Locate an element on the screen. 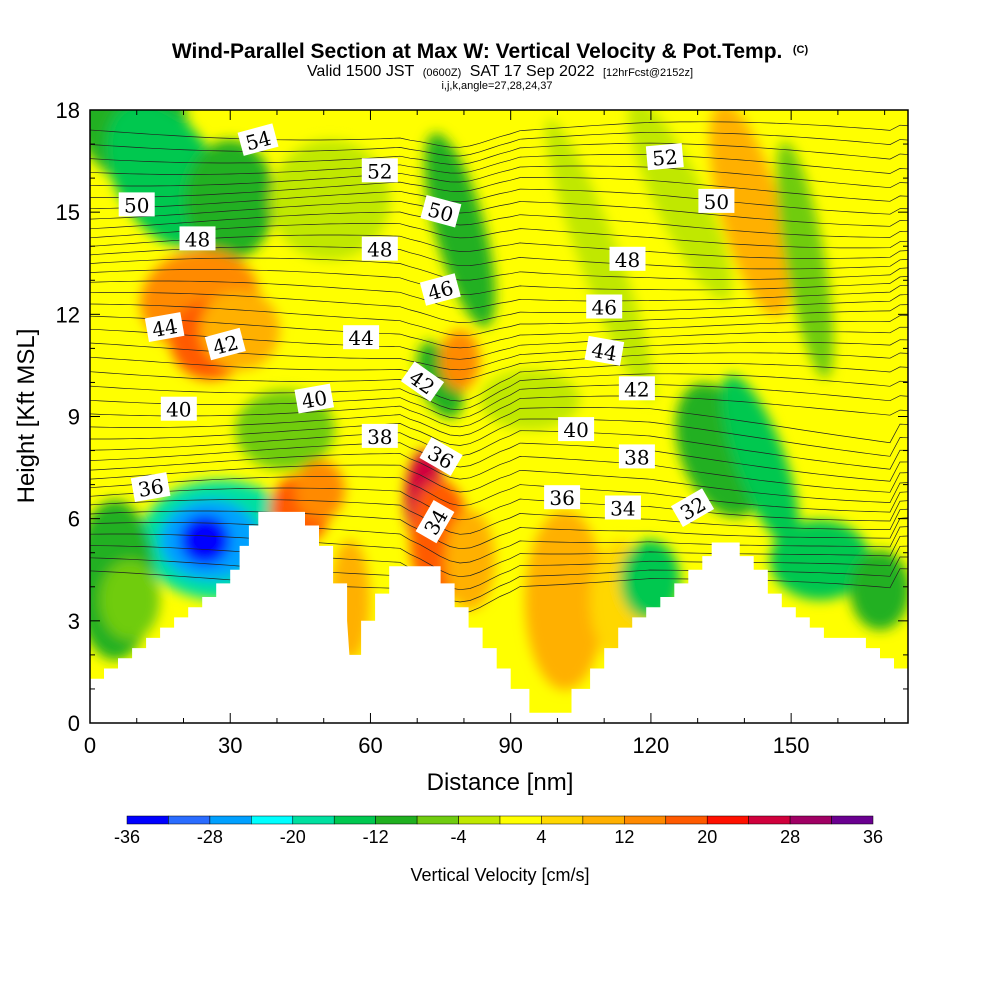 The width and height of the screenshot is (1000, 1000). contour-label-text: 46 is located at coordinates (603, 308).